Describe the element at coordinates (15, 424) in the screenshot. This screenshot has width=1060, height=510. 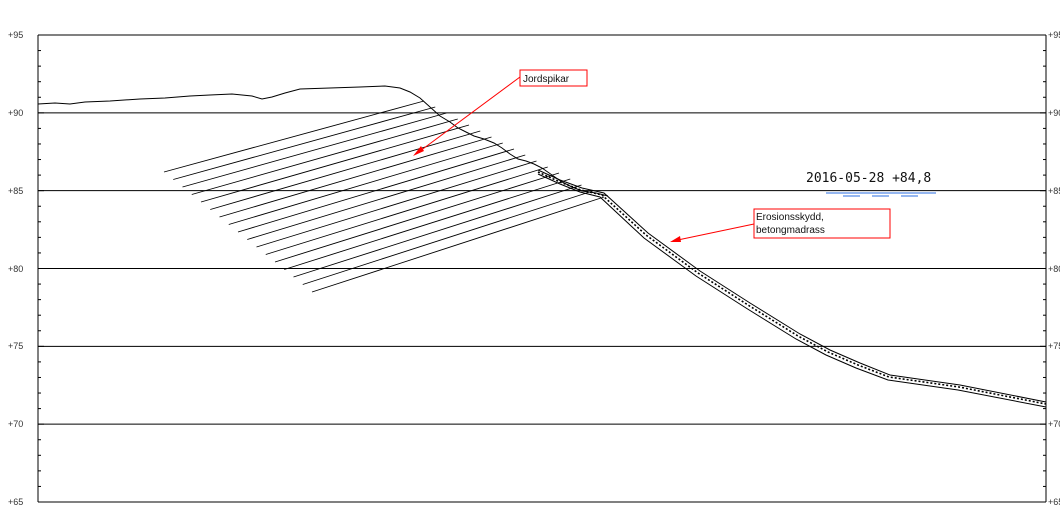
I see `y-label-70: +70` at that location.